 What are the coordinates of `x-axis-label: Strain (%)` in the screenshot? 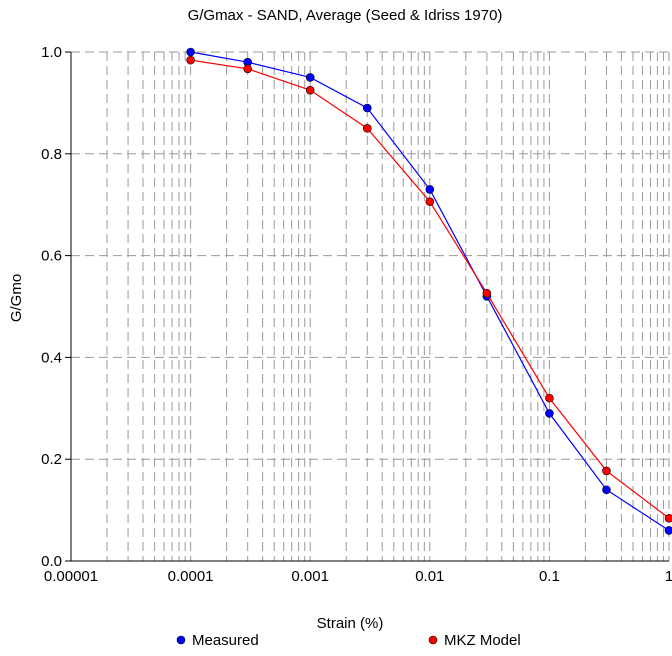 It's located at (350, 623).